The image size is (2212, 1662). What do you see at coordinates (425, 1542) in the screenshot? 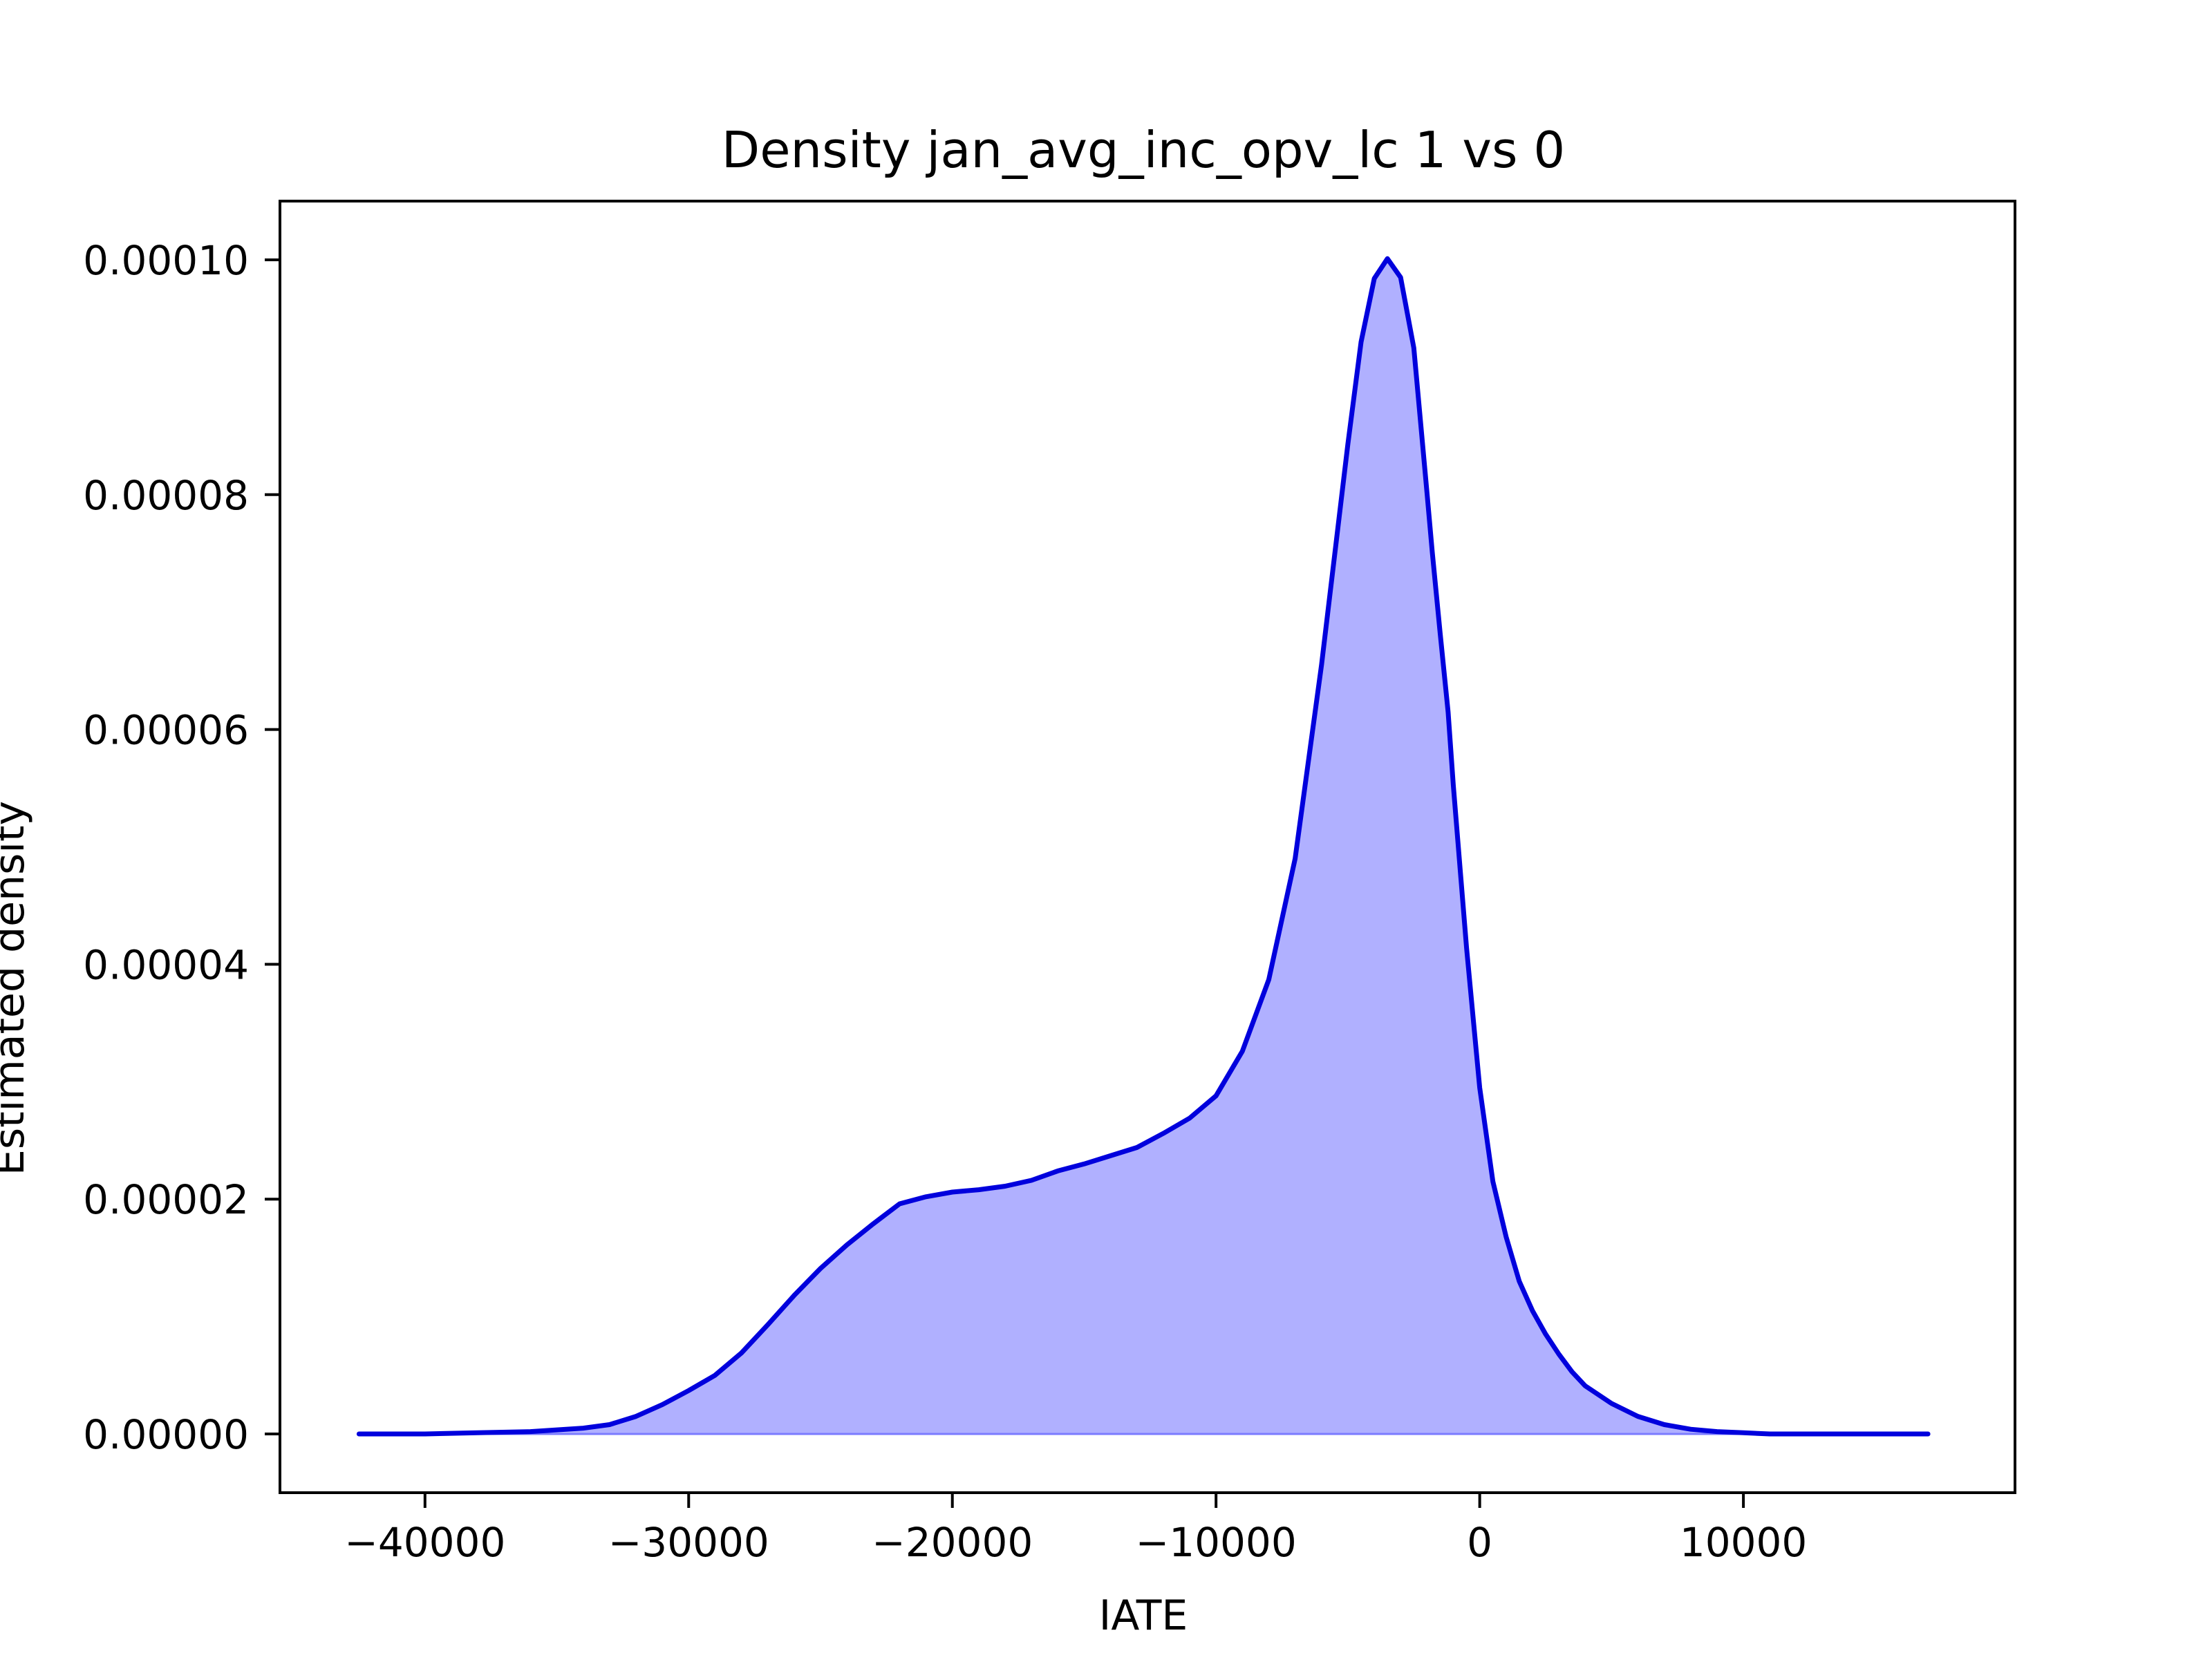
I see `x-tick-label: −40000` at bounding box center [425, 1542].